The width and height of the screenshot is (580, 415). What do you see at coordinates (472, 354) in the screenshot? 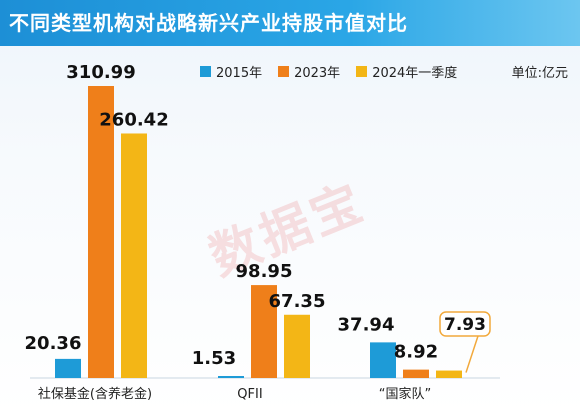
I see `callout-line` at bounding box center [472, 354].